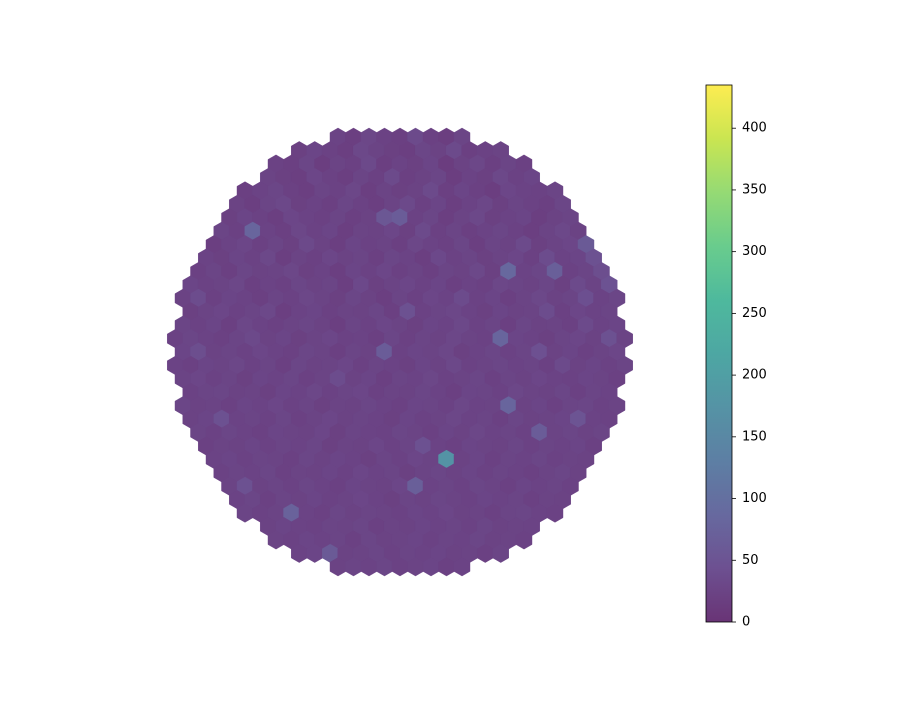 This screenshot has width=900, height=704. What do you see at coordinates (754, 375) in the screenshot?
I see `colorbar-tick-label: 200` at bounding box center [754, 375].